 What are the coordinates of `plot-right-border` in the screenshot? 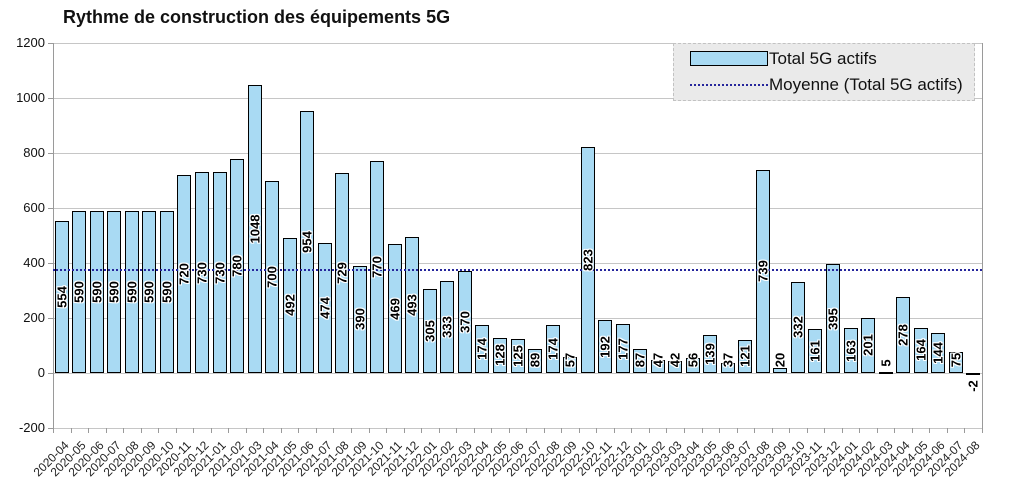 It's located at (982, 235).